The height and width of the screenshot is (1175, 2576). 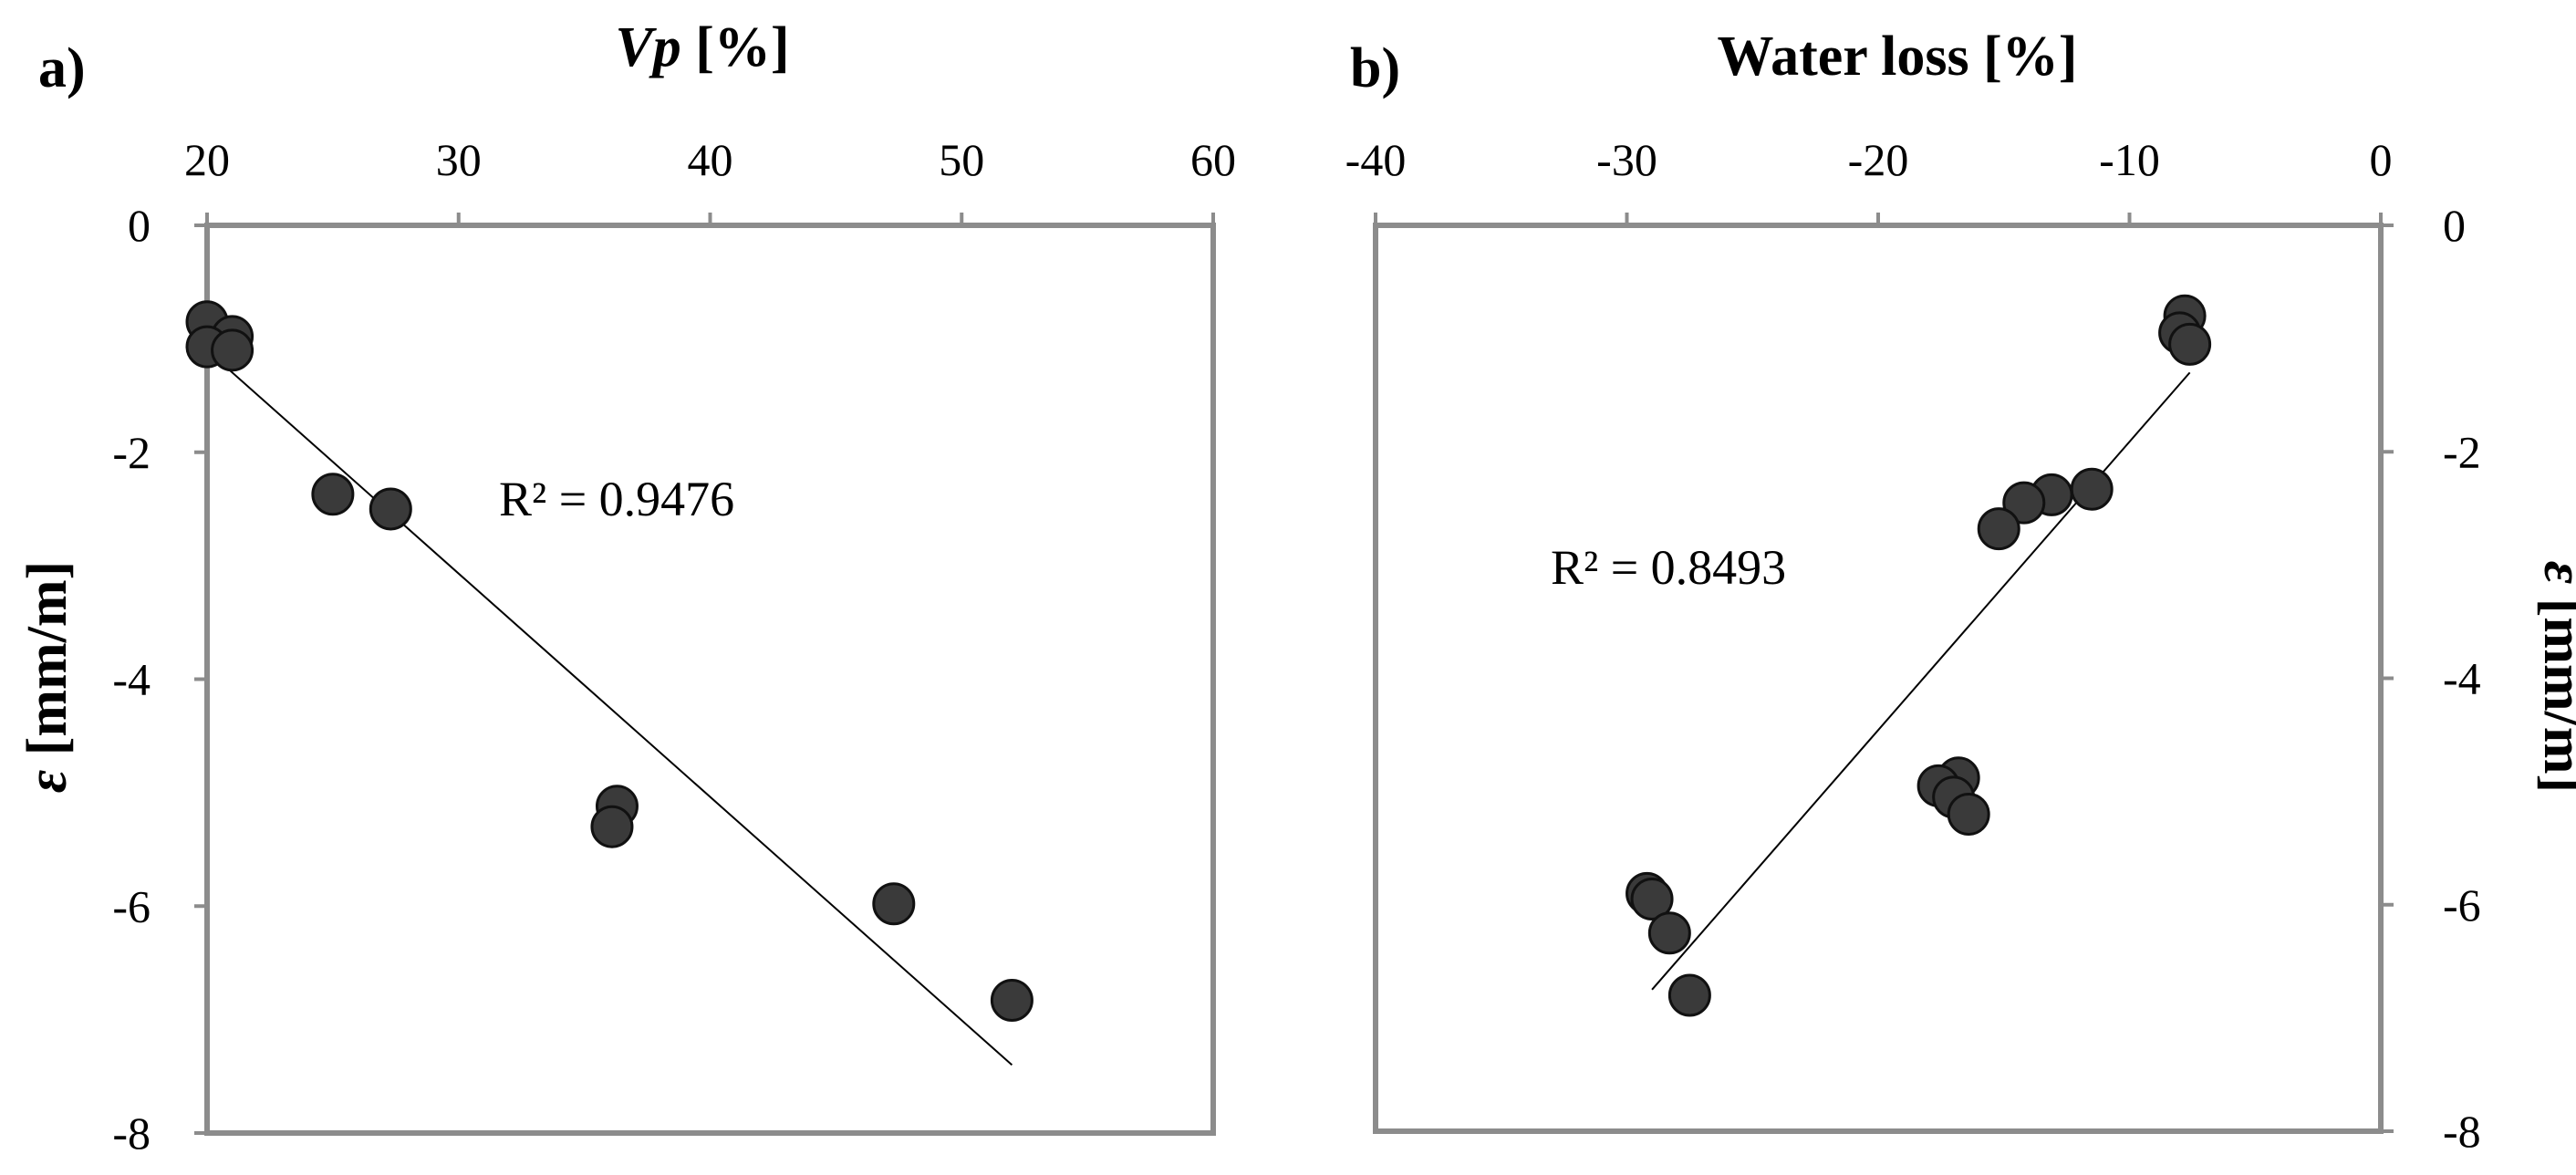 What do you see at coordinates (47, 665) in the screenshot?
I see `panel-a-y-axis-title-rest: [mm/m]` at bounding box center [47, 665].